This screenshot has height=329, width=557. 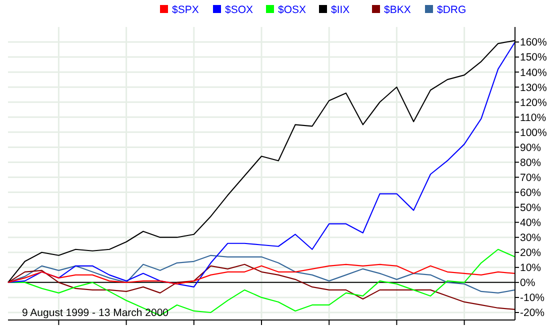 What do you see at coordinates (533, 118) in the screenshot?
I see `y-tick-label: 110%` at bounding box center [533, 118].